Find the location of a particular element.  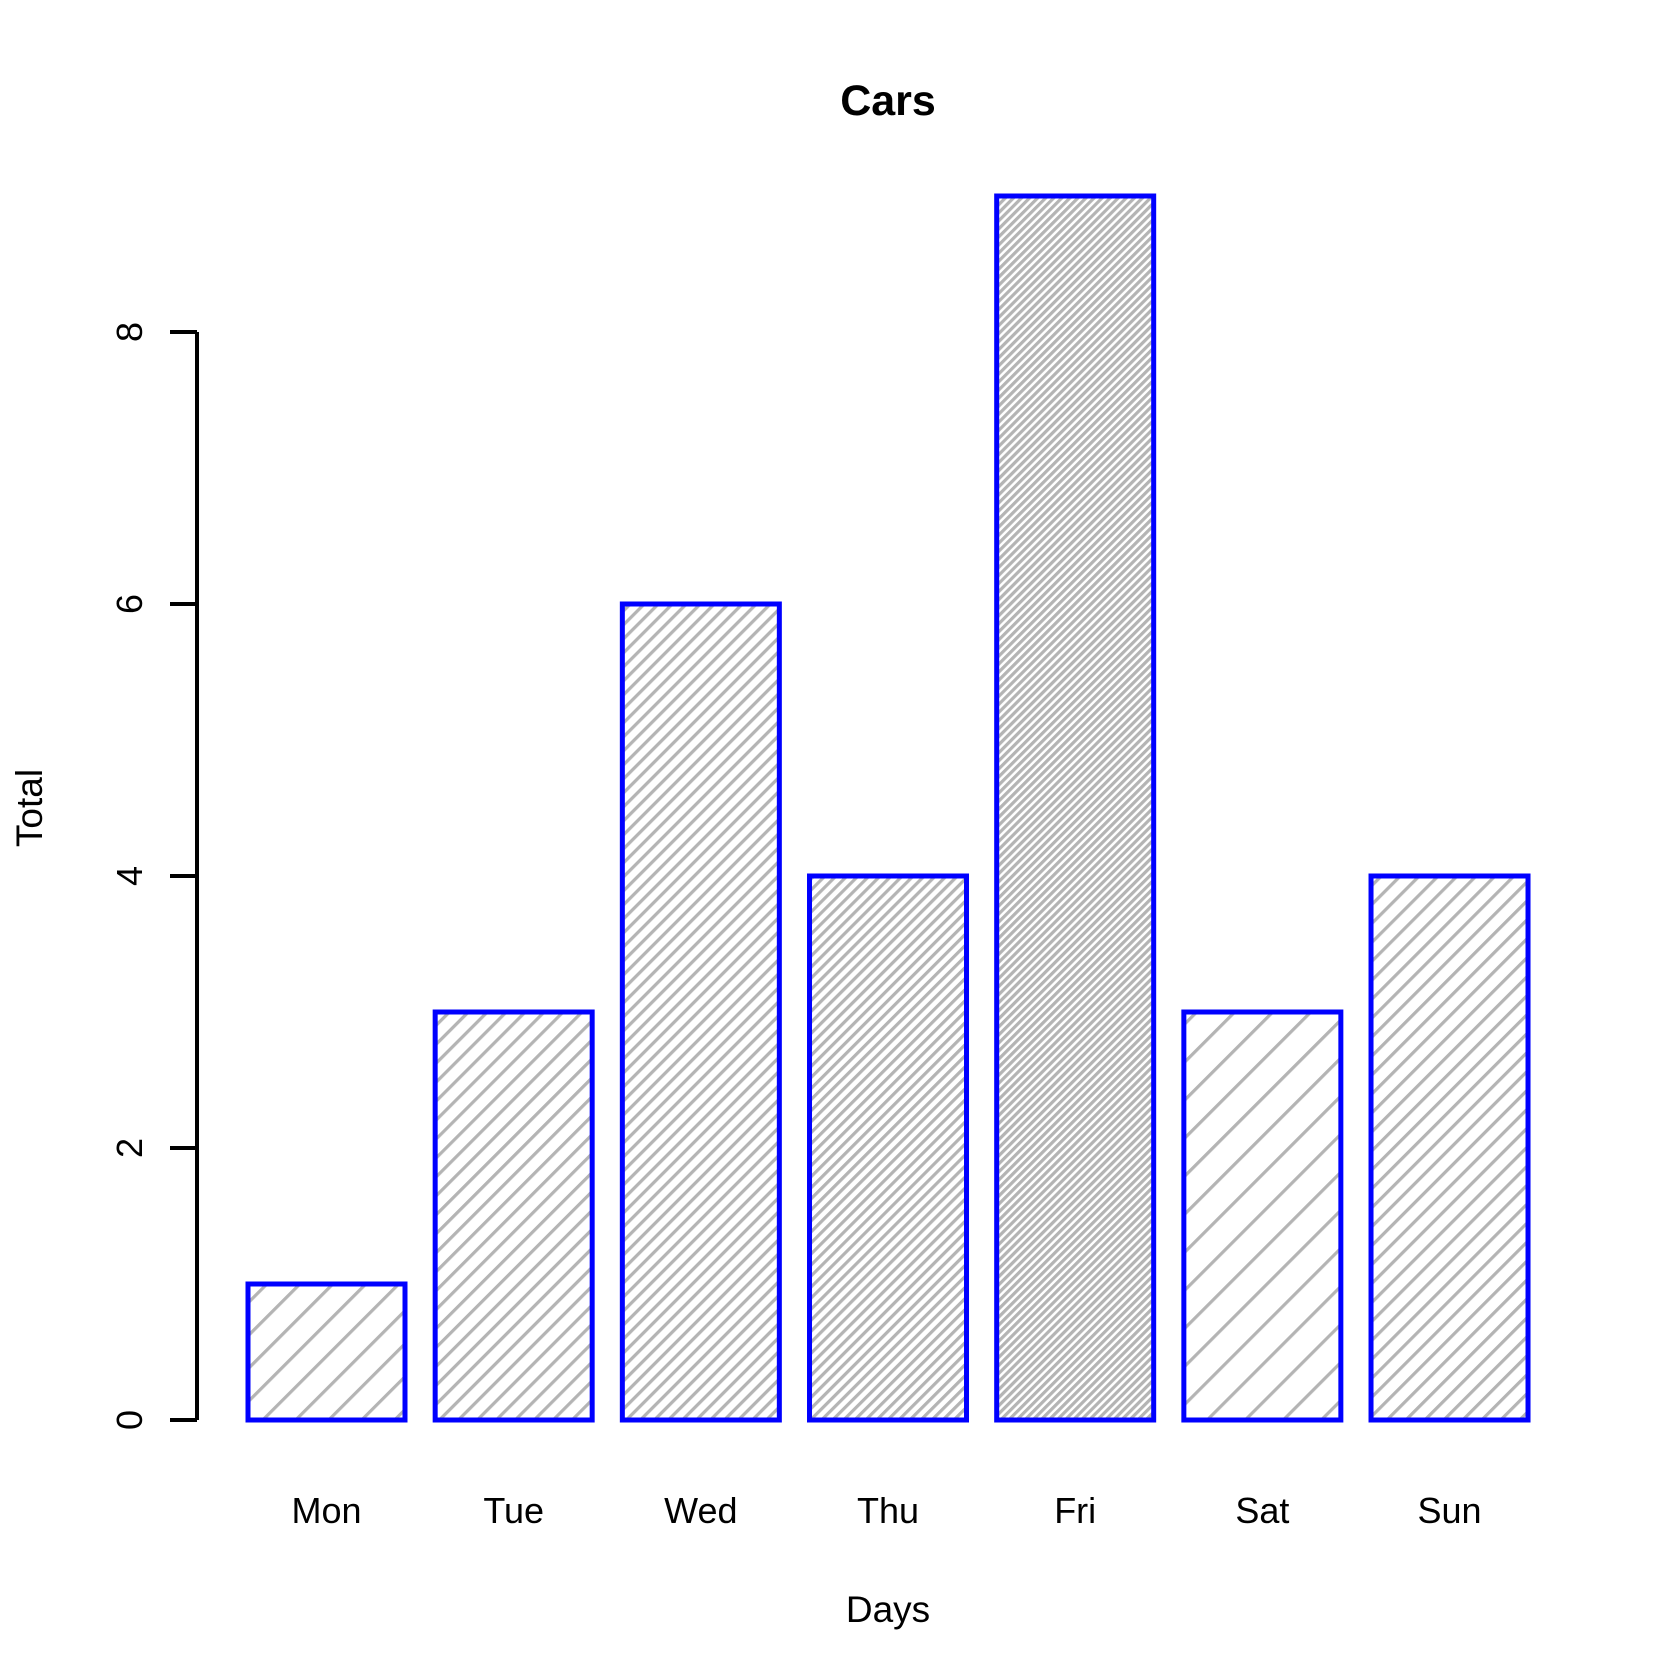

x-category-label-wed: Wed is located at coordinates (700, 1510).